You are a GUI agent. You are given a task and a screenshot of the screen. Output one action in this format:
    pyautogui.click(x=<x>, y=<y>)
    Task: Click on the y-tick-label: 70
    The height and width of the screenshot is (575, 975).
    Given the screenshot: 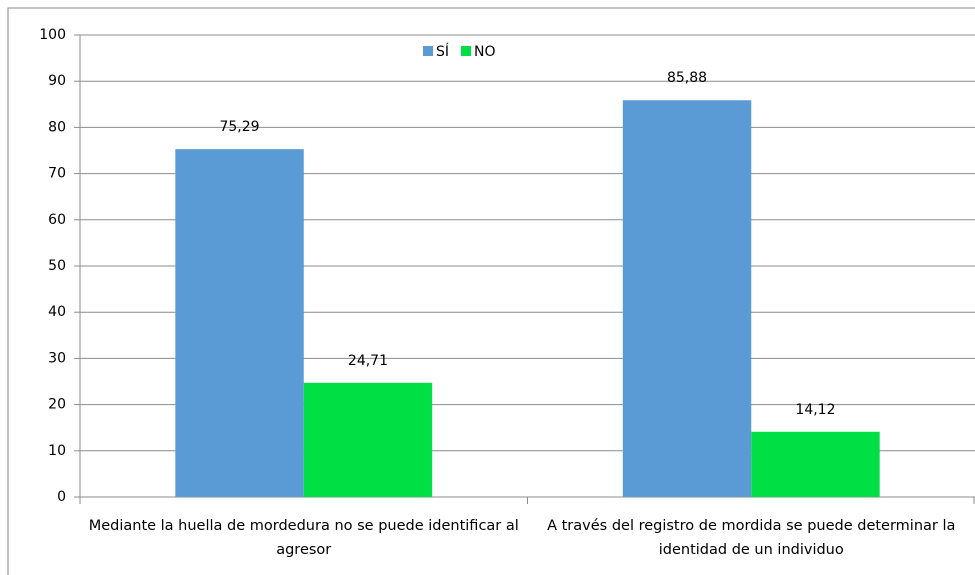 What is the action you would take?
    pyautogui.click(x=57, y=174)
    